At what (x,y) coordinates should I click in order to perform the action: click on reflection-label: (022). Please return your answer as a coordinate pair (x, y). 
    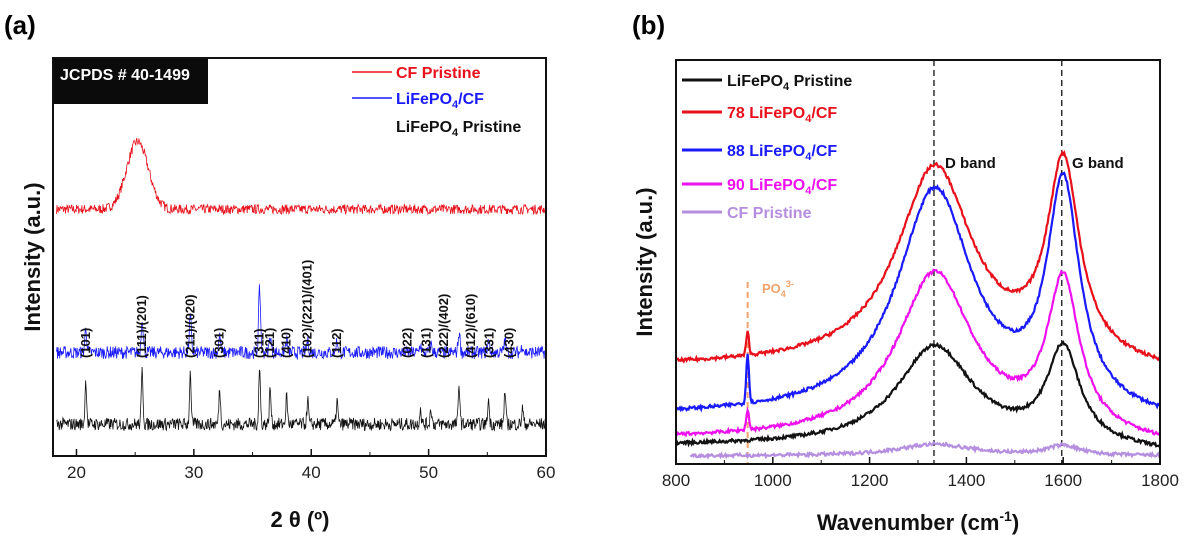
    Looking at the image, I should click on (407, 343).